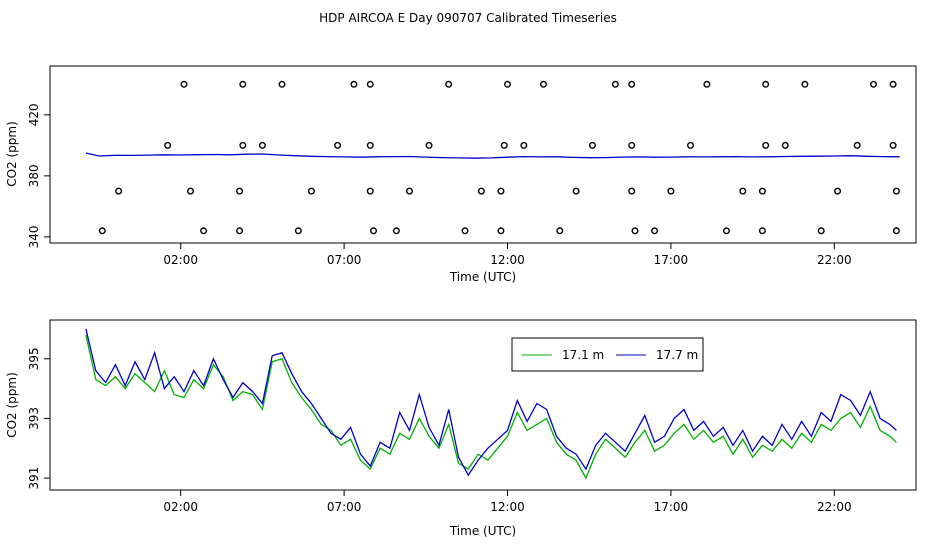  I want to click on legend-label-17-1m: 17.1 m, so click(583, 355).